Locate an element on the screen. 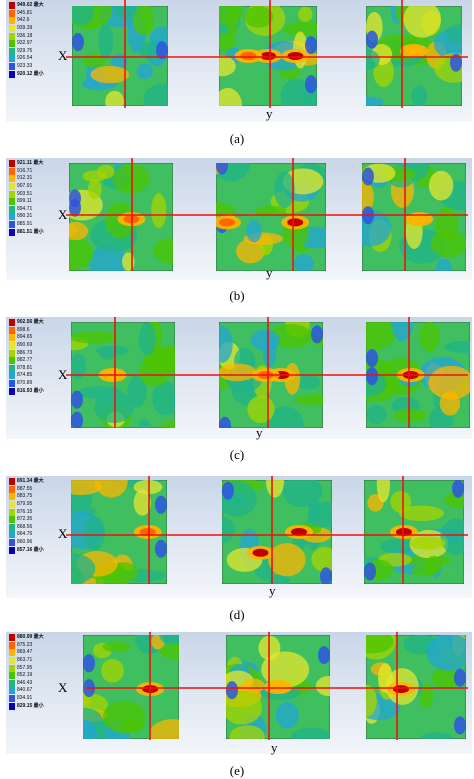 The width and height of the screenshot is (474, 779). legend-label: 840.67 is located at coordinates (25, 690).